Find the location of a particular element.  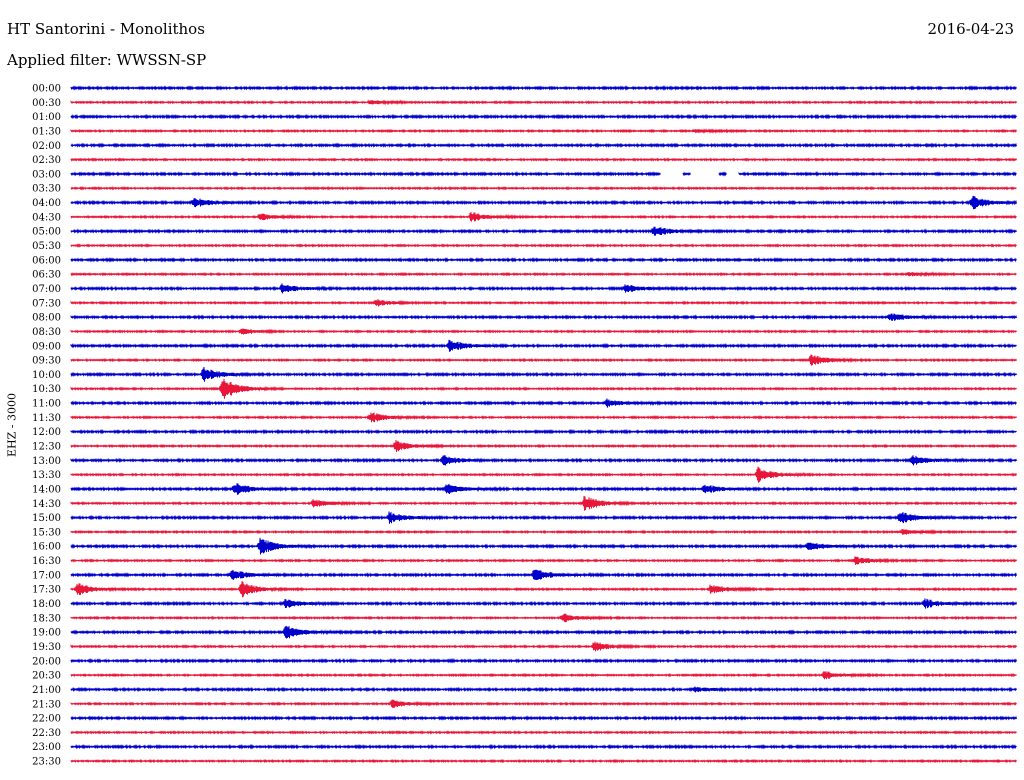

station-title: HT Santorini - Monolithos is located at coordinates (106, 29).